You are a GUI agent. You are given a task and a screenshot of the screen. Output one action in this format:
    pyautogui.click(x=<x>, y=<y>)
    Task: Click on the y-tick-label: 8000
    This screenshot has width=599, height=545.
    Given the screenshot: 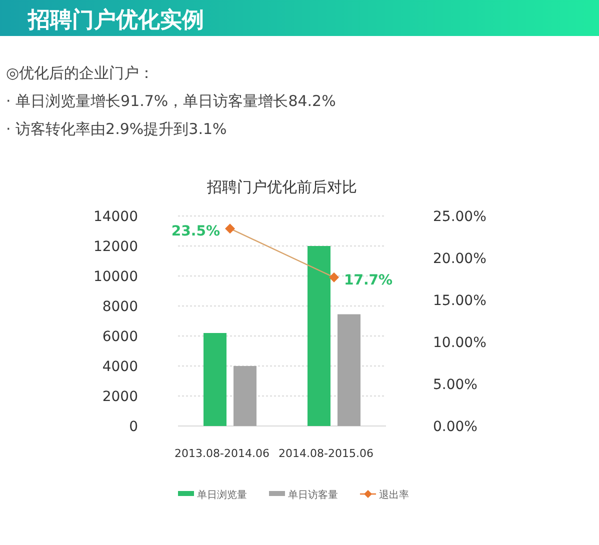 What is the action you would take?
    pyautogui.click(x=120, y=307)
    